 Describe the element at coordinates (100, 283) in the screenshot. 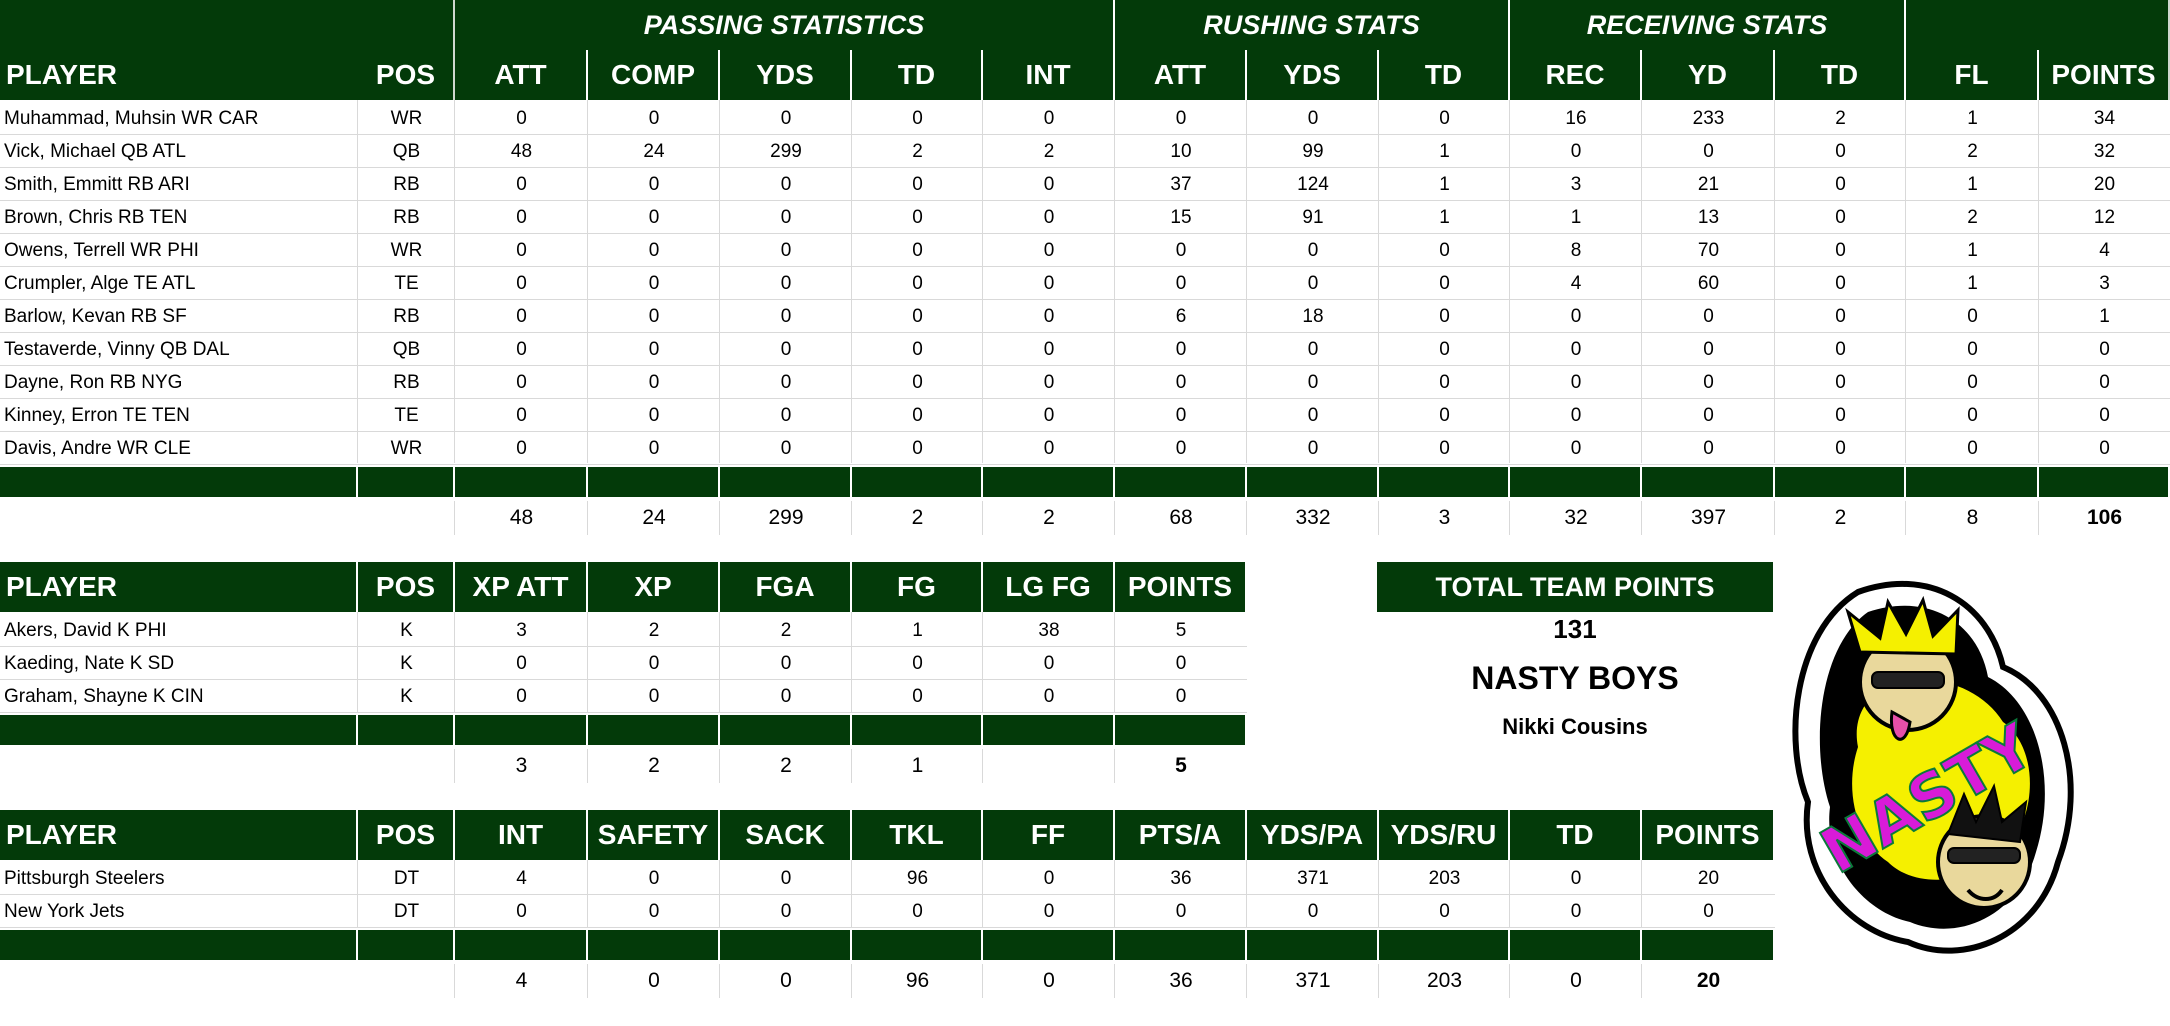

I see `offense-cell: Crumpler, Alge TE ATL` at that location.